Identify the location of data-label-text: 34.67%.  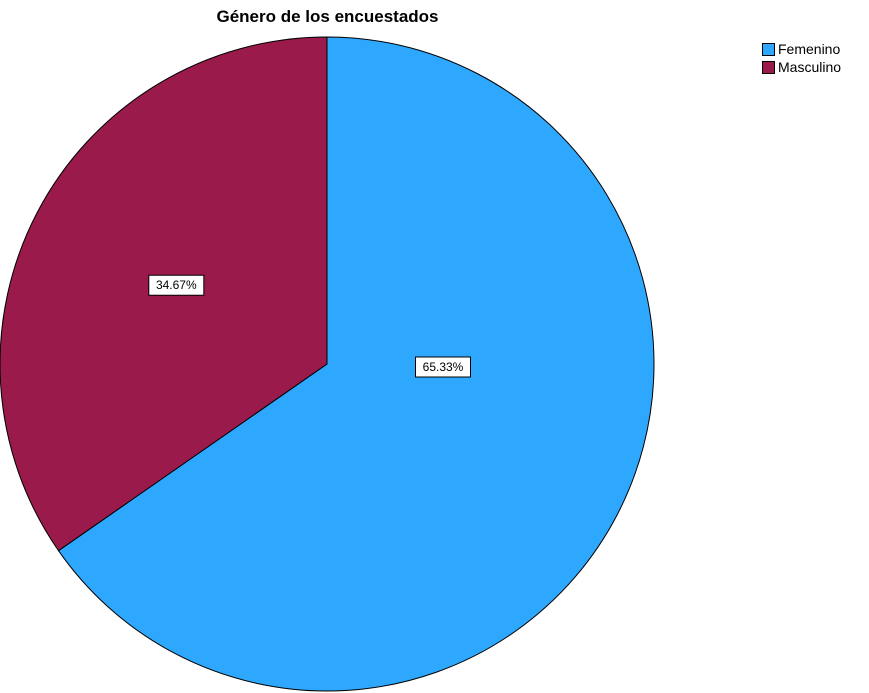
(176, 285).